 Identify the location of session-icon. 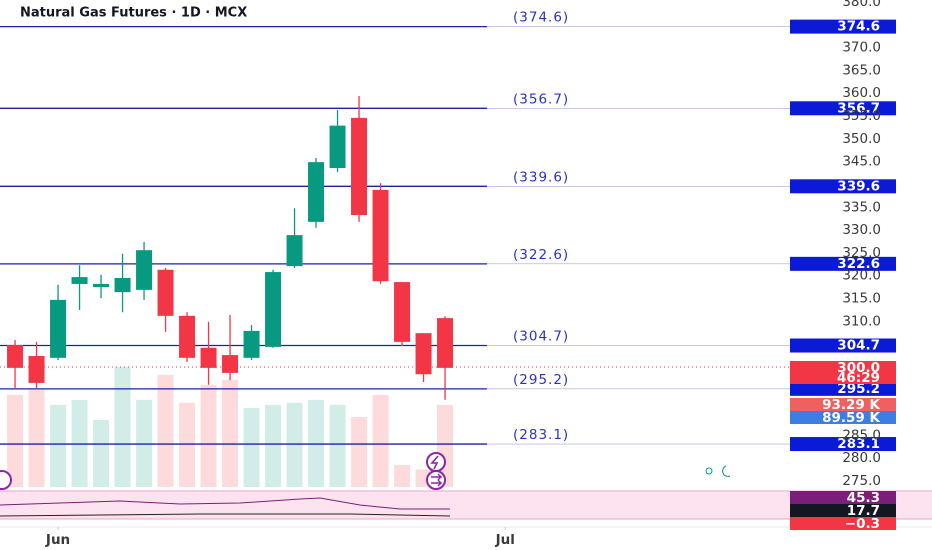
(718, 471).